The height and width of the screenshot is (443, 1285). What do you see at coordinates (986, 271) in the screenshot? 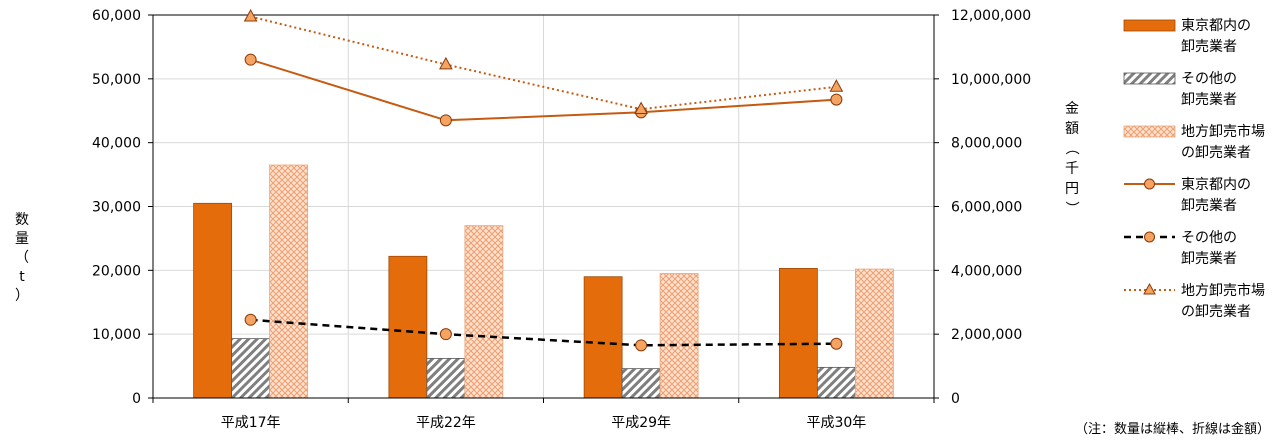
I see `y-right-tick-label: 4,000,000` at bounding box center [986, 271].